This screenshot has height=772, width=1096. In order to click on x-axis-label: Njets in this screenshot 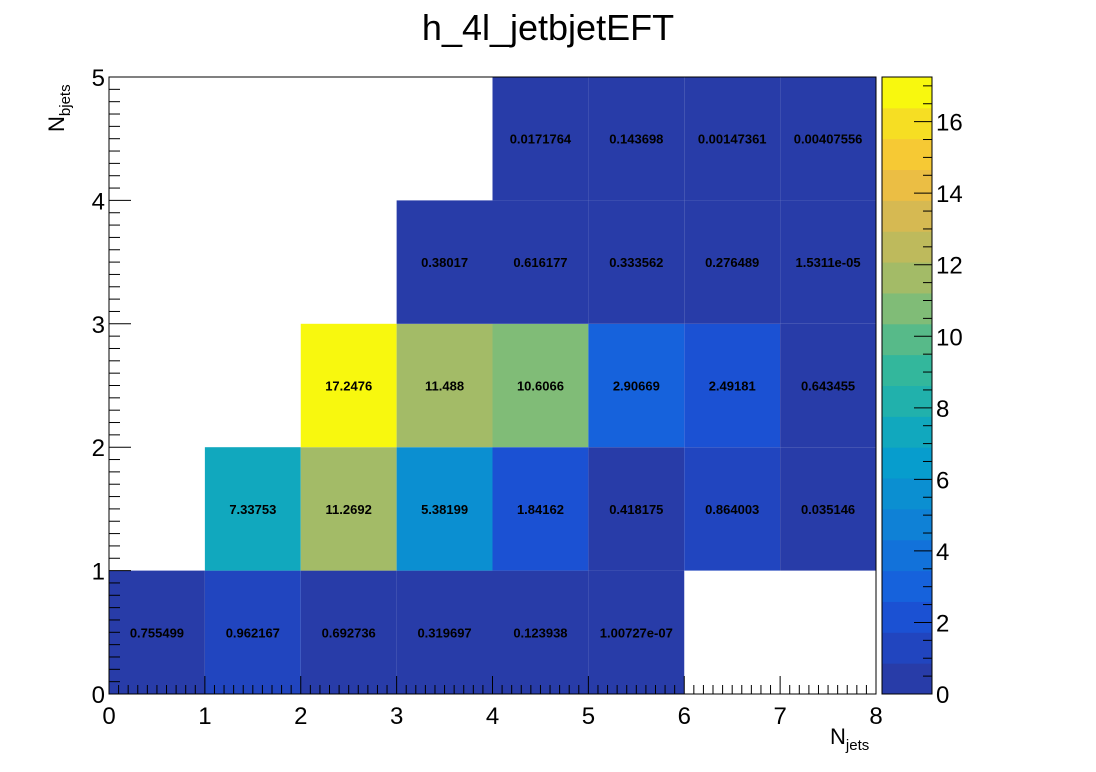, I will do `click(849, 739)`.